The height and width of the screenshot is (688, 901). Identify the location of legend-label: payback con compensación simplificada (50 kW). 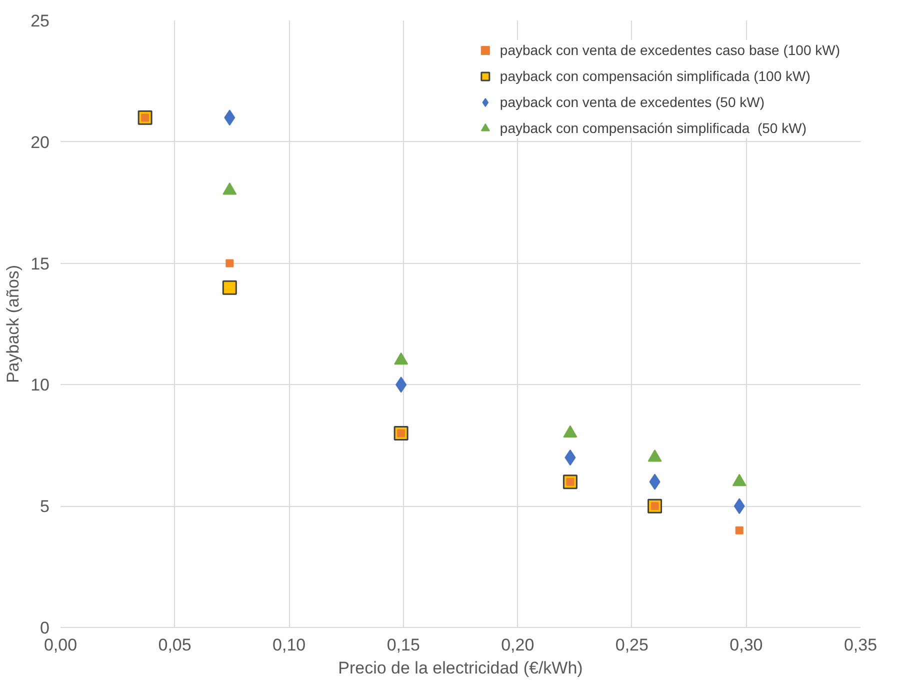
(653, 128).